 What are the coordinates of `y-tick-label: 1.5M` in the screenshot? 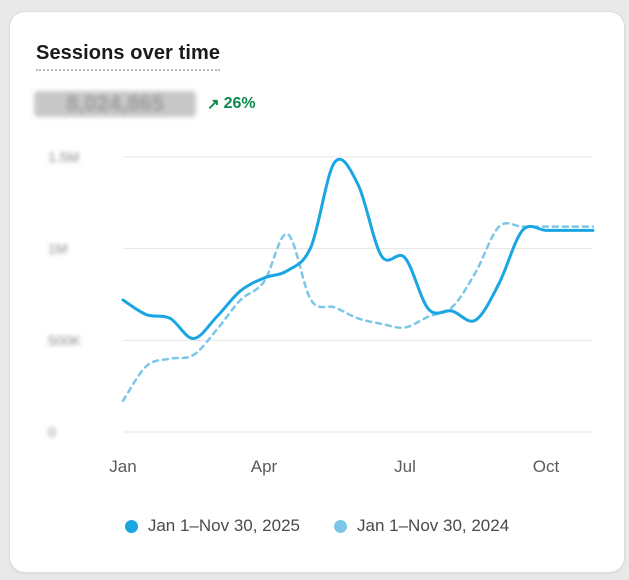 It's located at (63, 157).